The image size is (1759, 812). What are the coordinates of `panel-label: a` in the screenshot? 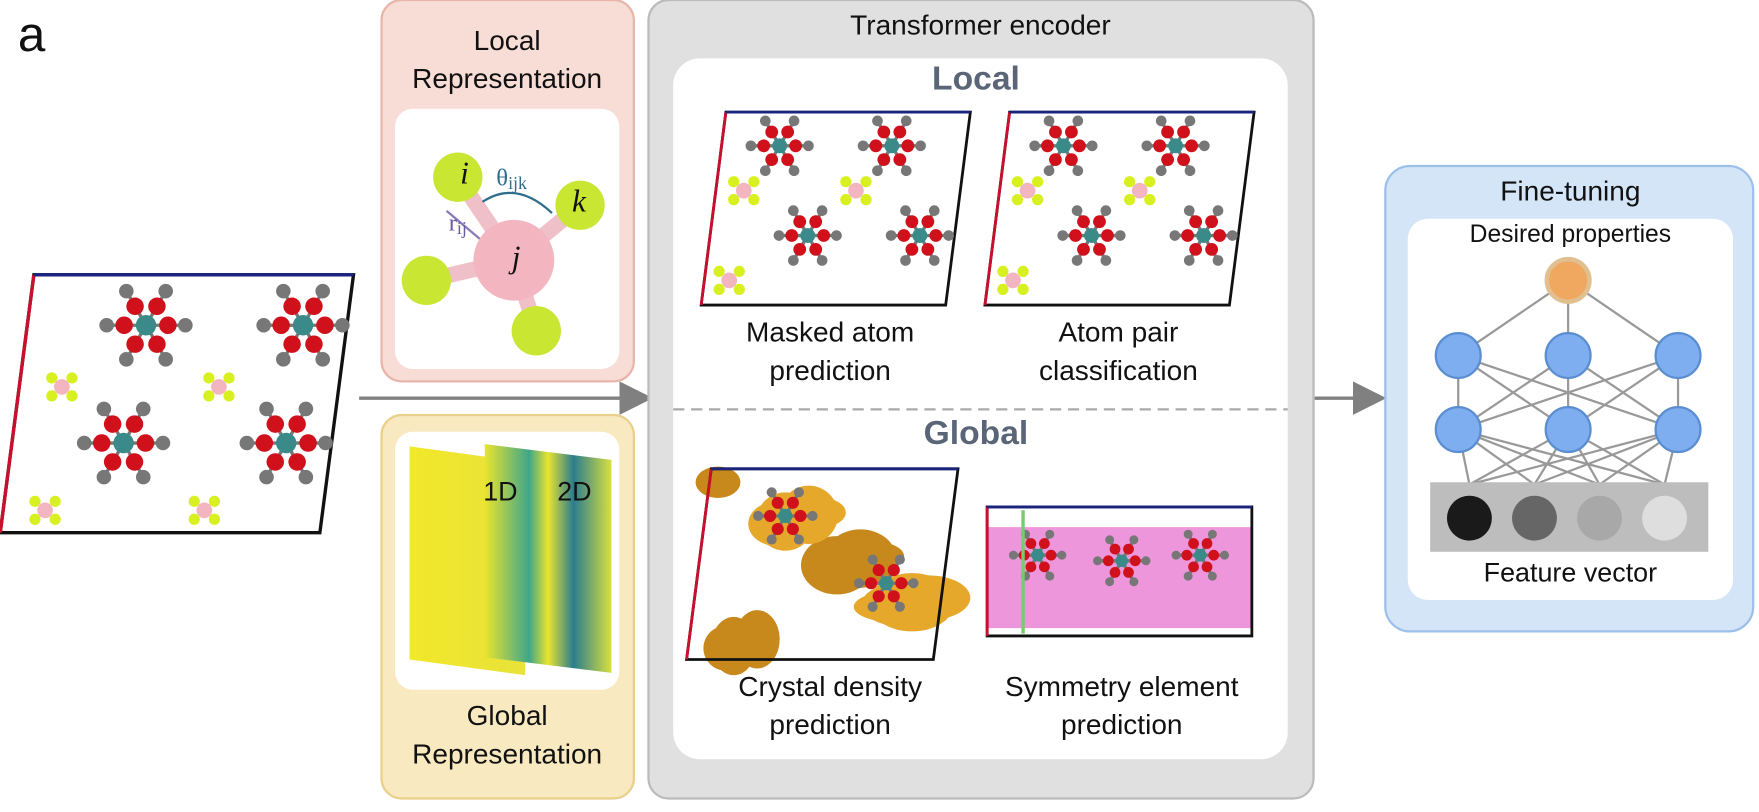 It's located at (32, 34).